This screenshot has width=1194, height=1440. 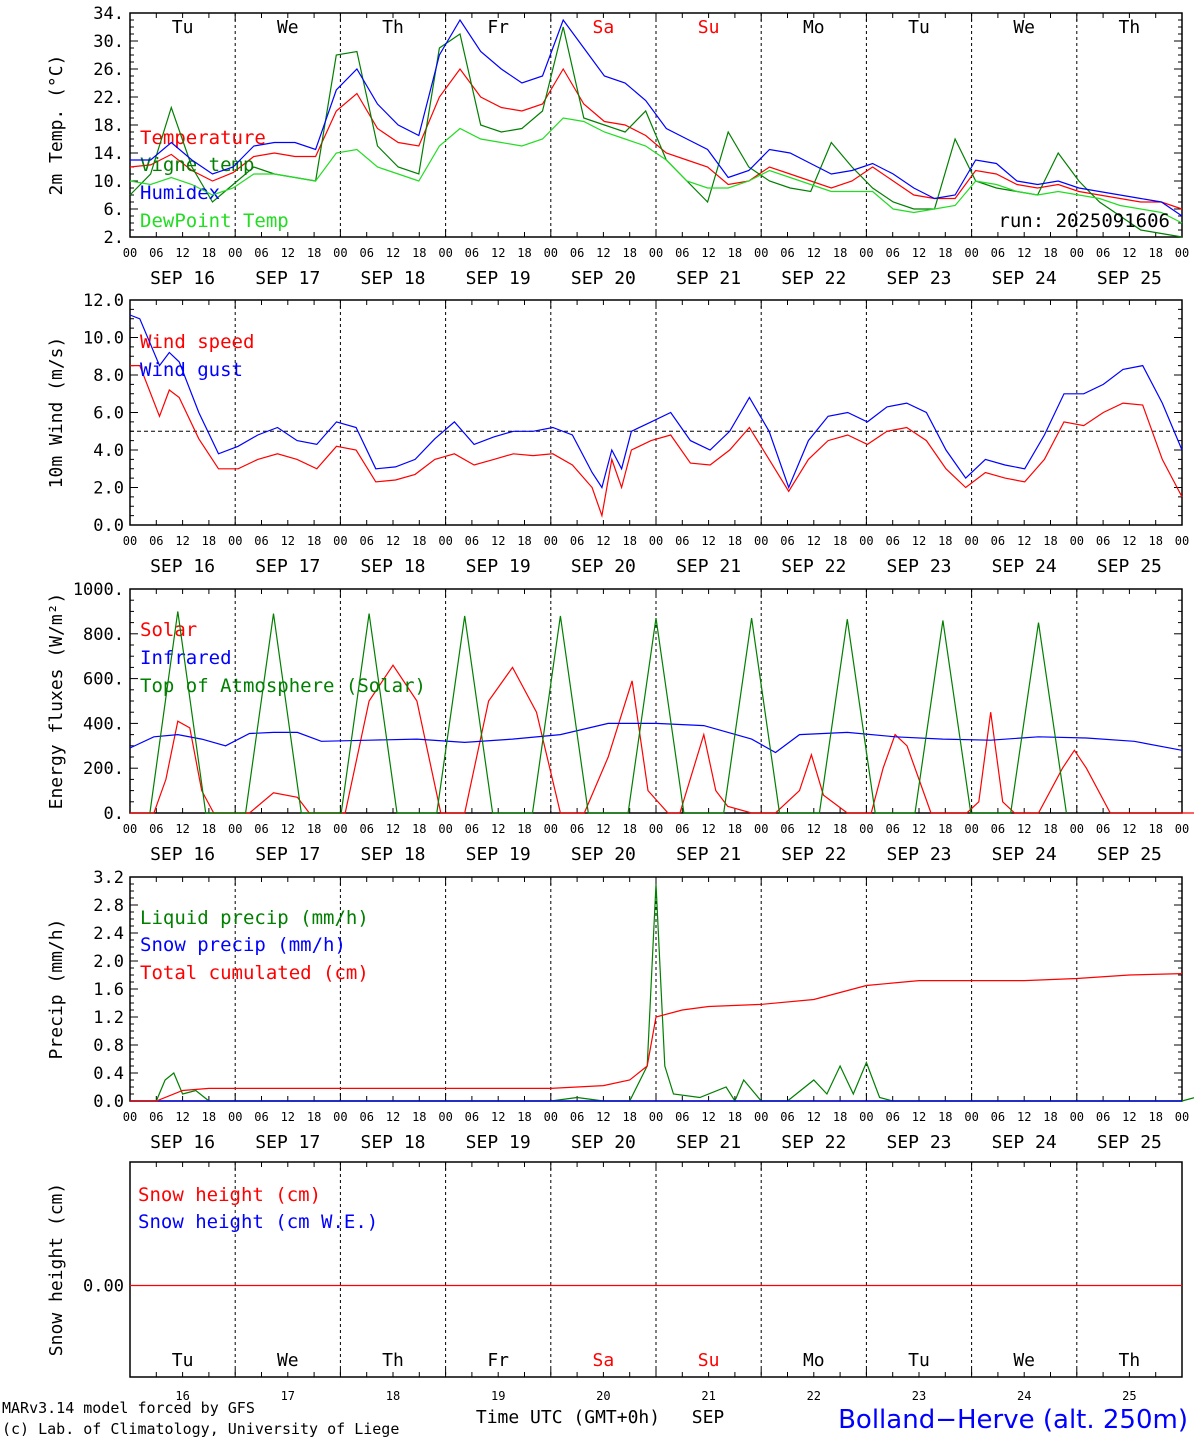 I want to click on series-line-wind-gust, so click(x=656, y=402).